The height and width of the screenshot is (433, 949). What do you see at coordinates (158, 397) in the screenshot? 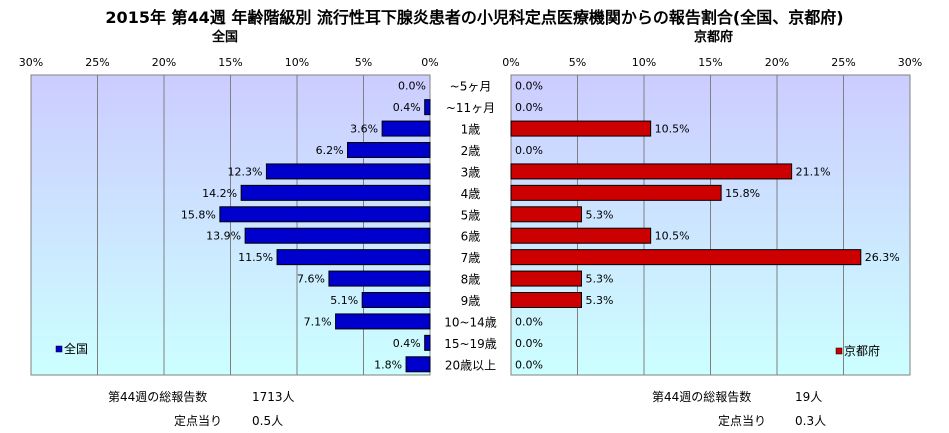
I see `national-total-label: 第44週の総報告数` at bounding box center [158, 397].